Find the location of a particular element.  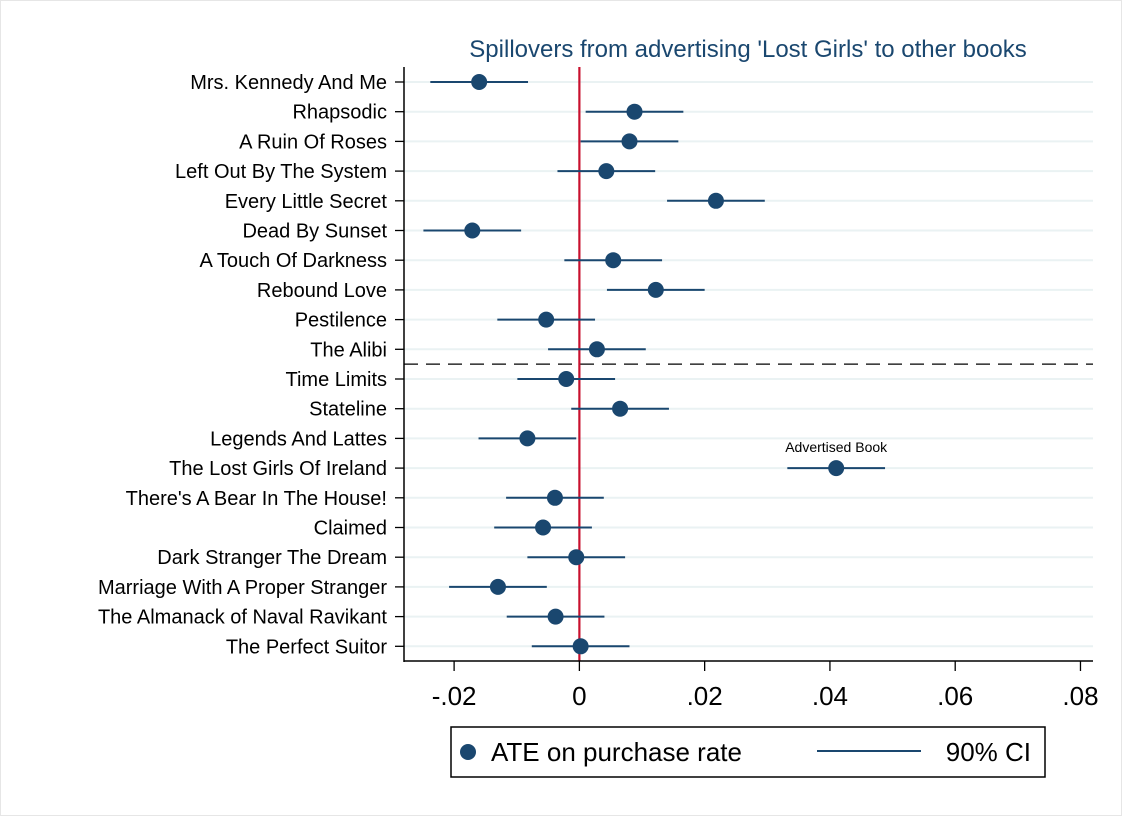

y-tick-label: Pestilence is located at coordinates (341, 321).